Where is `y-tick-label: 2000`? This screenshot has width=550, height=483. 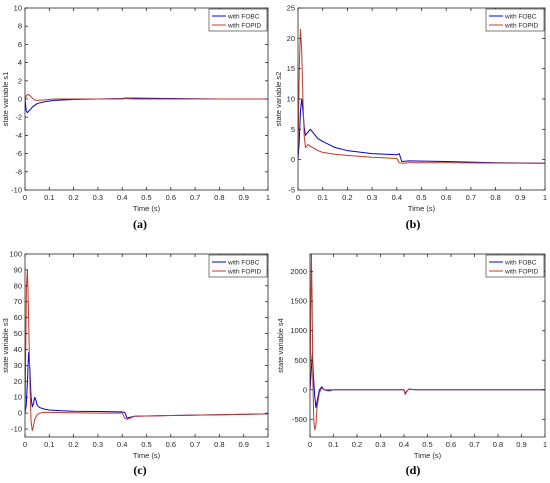
y-tick-label: 2000 is located at coordinates (298, 271).